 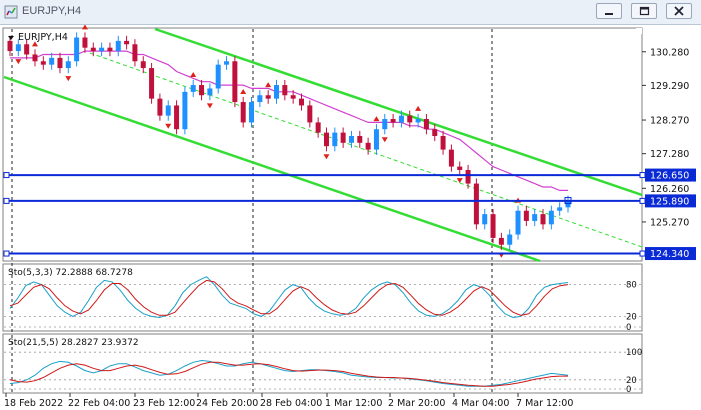 I want to click on minimize-button, so click(x=609, y=11).